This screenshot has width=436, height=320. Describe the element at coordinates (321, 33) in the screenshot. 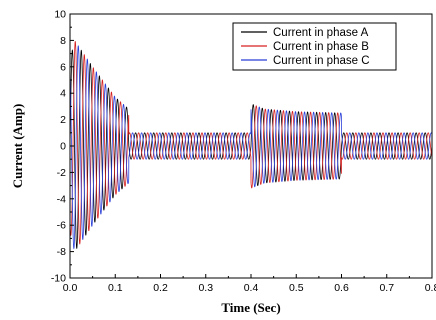

I see `legend-label: Current in phase A` at that location.